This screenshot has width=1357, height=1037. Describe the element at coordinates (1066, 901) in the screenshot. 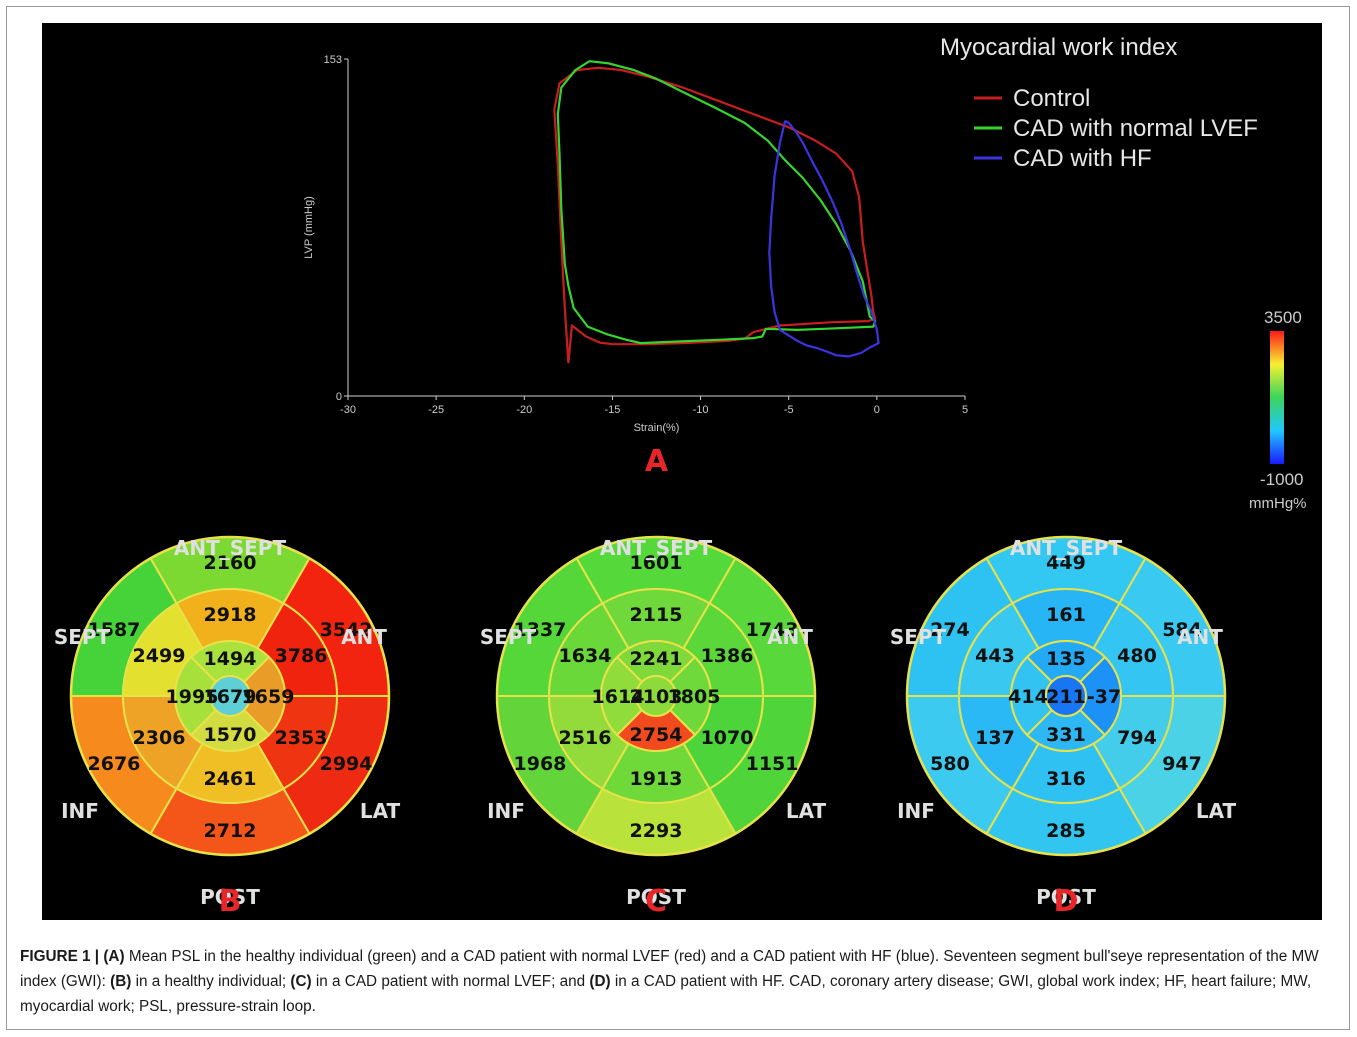

I see `panel-letter-d: D` at that location.